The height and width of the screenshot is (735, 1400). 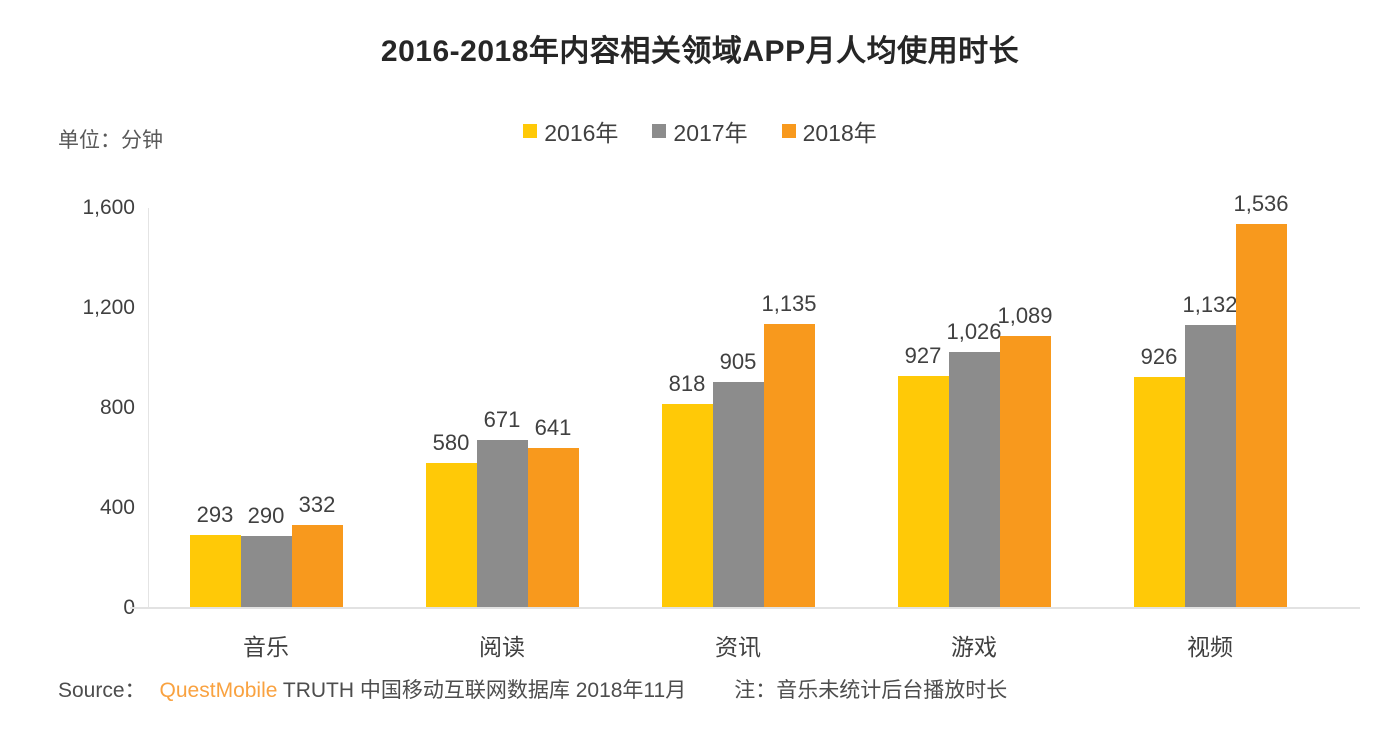 I want to click on x-axis-line, so click(x=745, y=608).